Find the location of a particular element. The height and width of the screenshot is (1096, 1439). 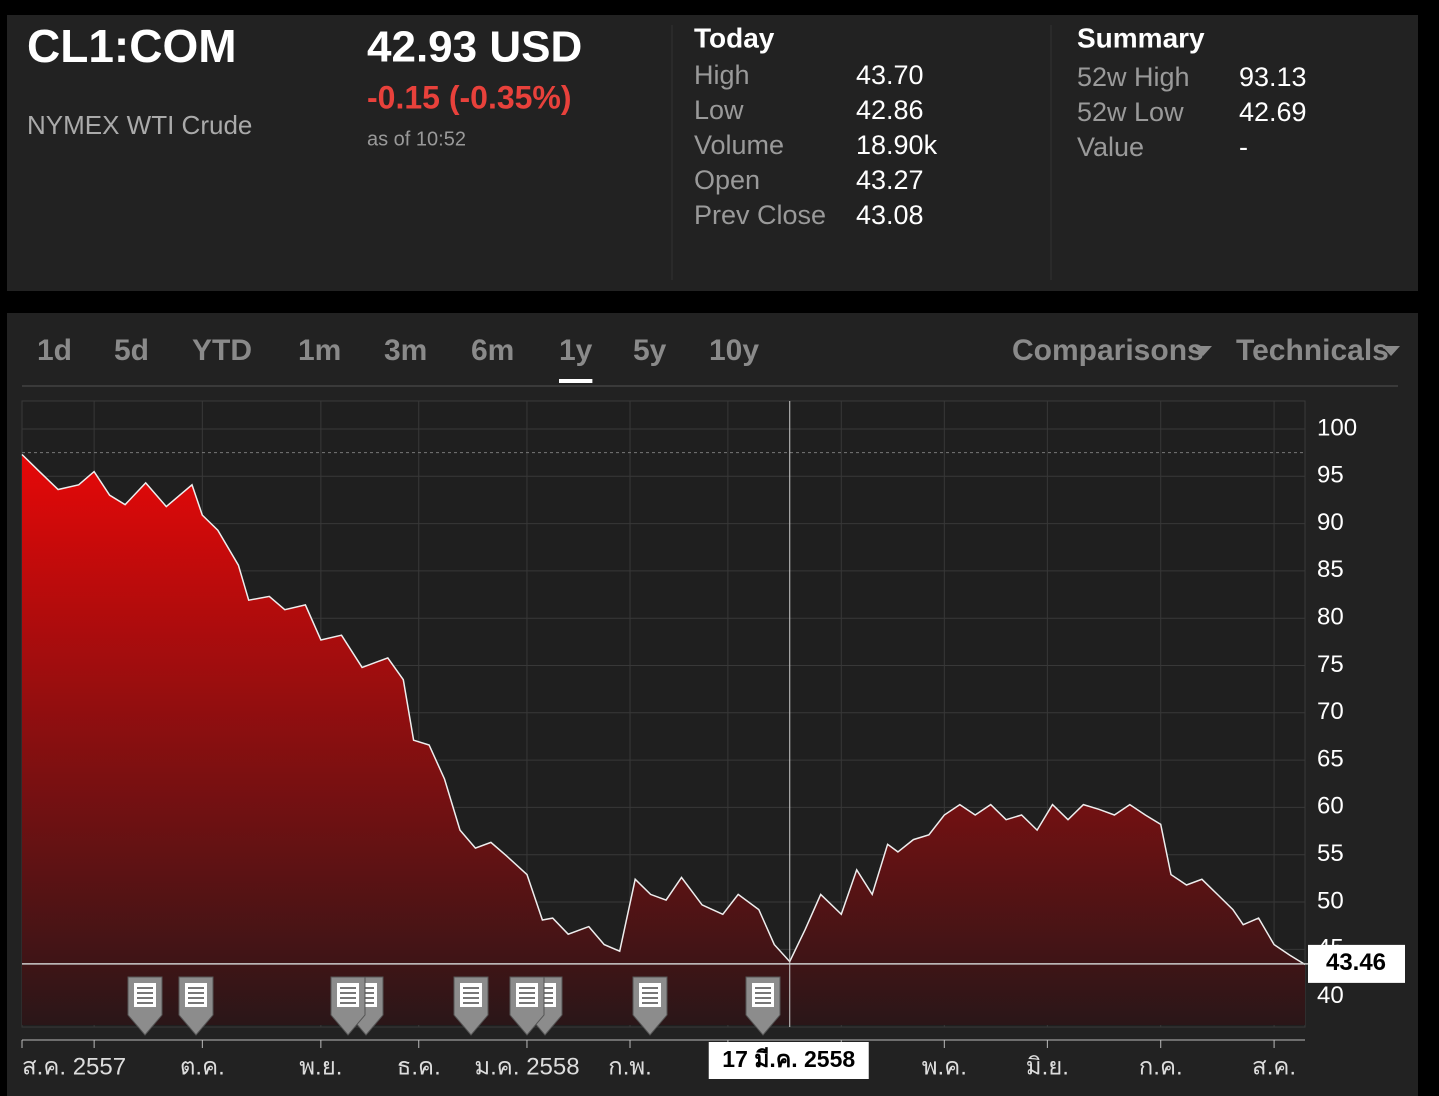

stat-label: Value is located at coordinates (1110, 147).